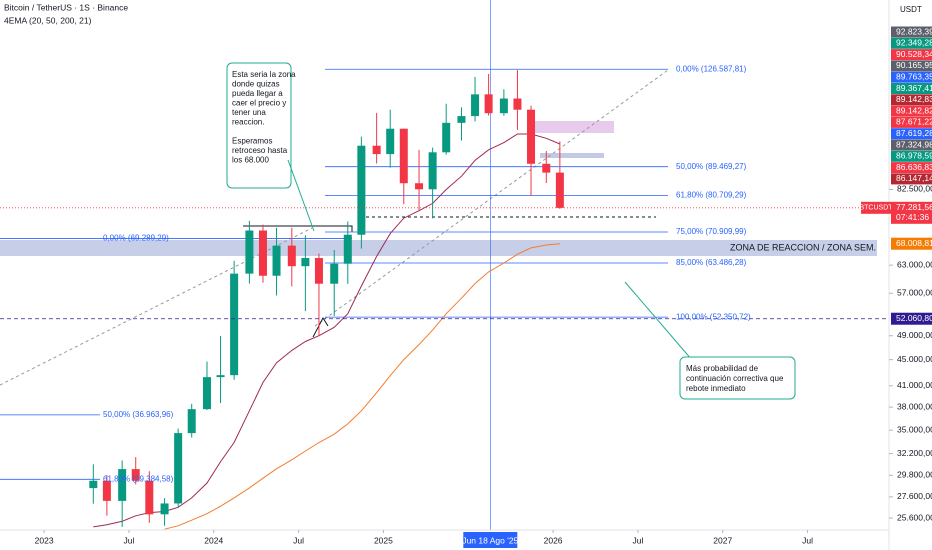  What do you see at coordinates (713, 316) in the screenshot?
I see `fib-label: 100,00% (52.350,72)` at bounding box center [713, 316].